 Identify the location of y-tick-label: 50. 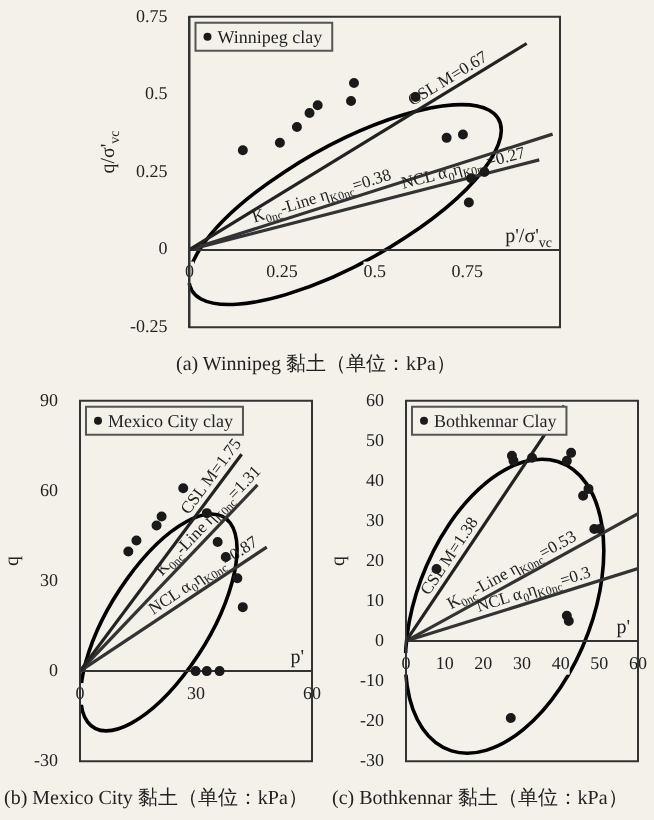
(375, 439).